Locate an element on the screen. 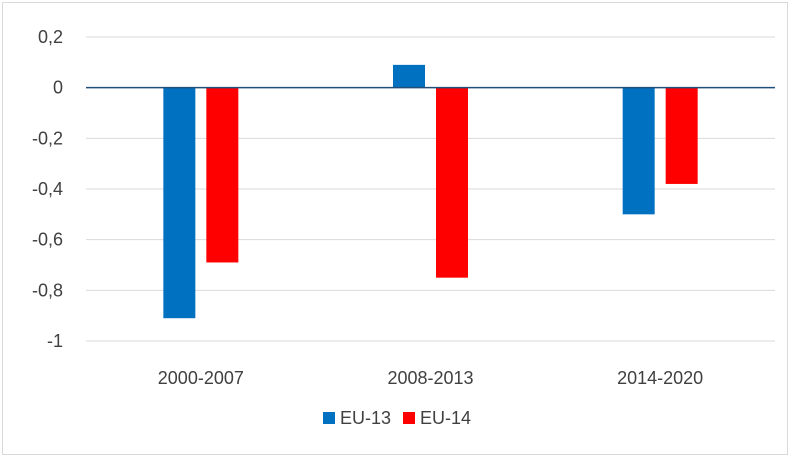 The width and height of the screenshot is (792, 459). y-tick-label: 0,2 is located at coordinates (50, 37).